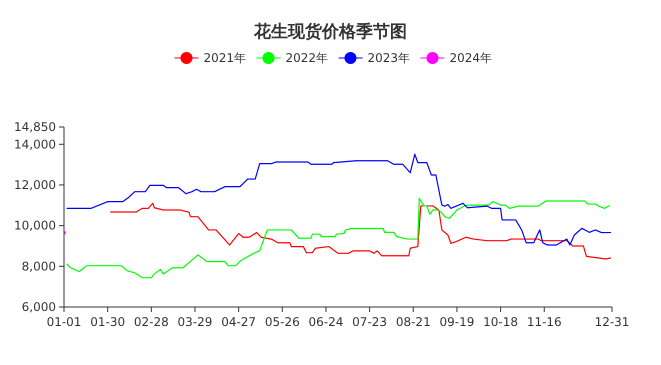 This screenshot has width=661, height=365. Describe the element at coordinates (35, 127) in the screenshot. I see `ytick: 14,850` at that location.